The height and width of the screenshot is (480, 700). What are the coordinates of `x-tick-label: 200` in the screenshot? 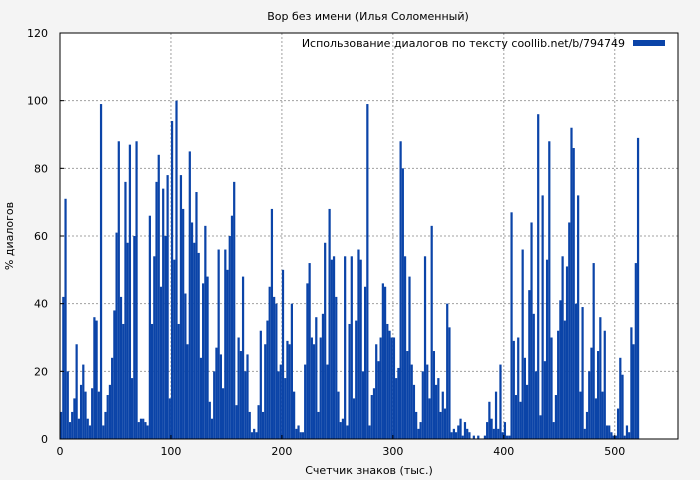 It's located at (281, 451).